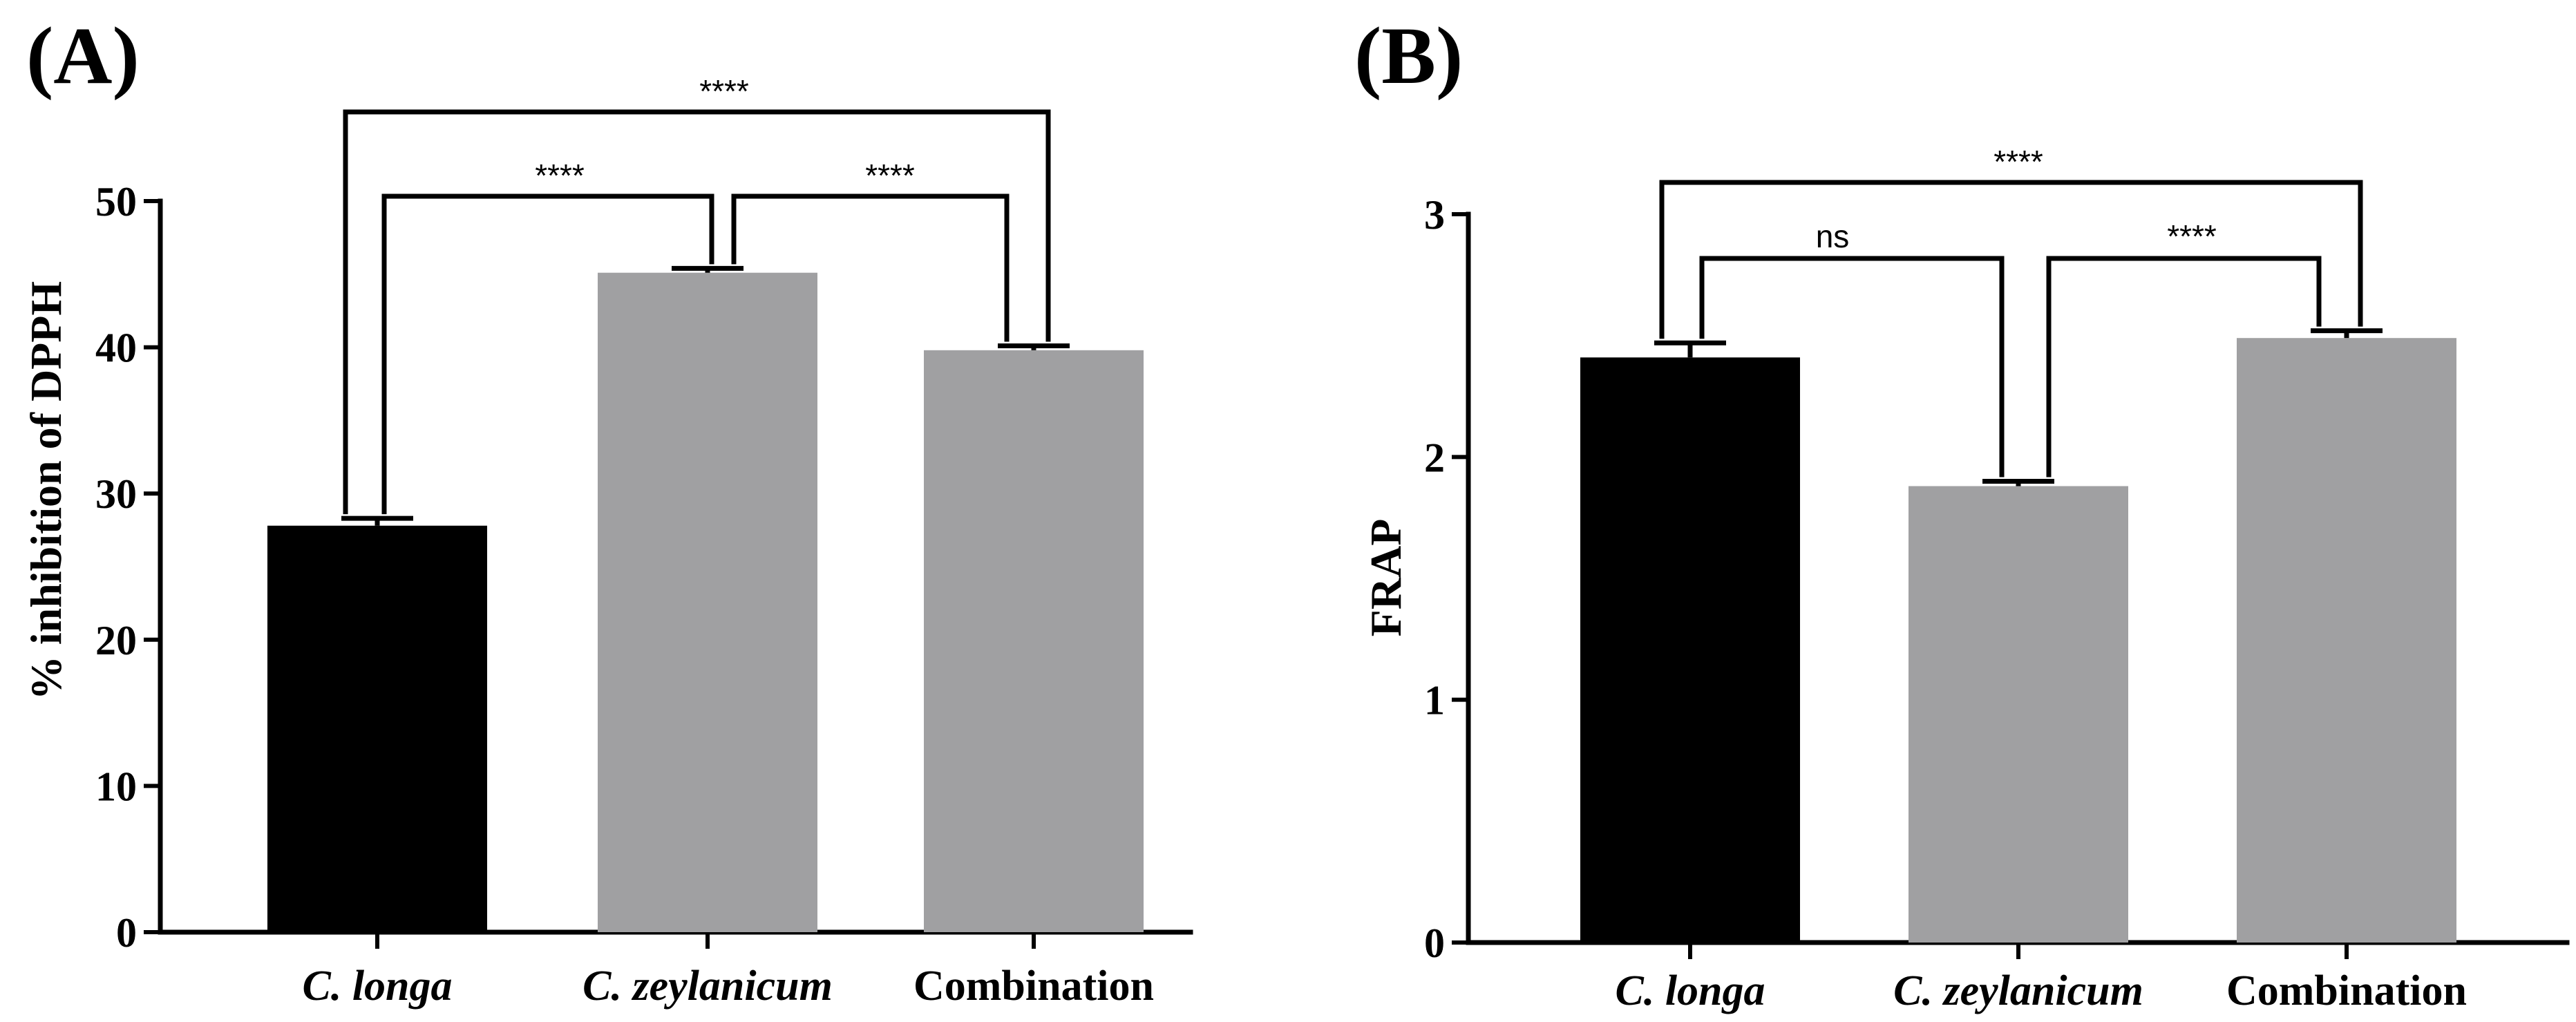  What do you see at coordinates (1833, 236) in the screenshot?
I see `panel-b-significance-label: ns` at bounding box center [1833, 236].